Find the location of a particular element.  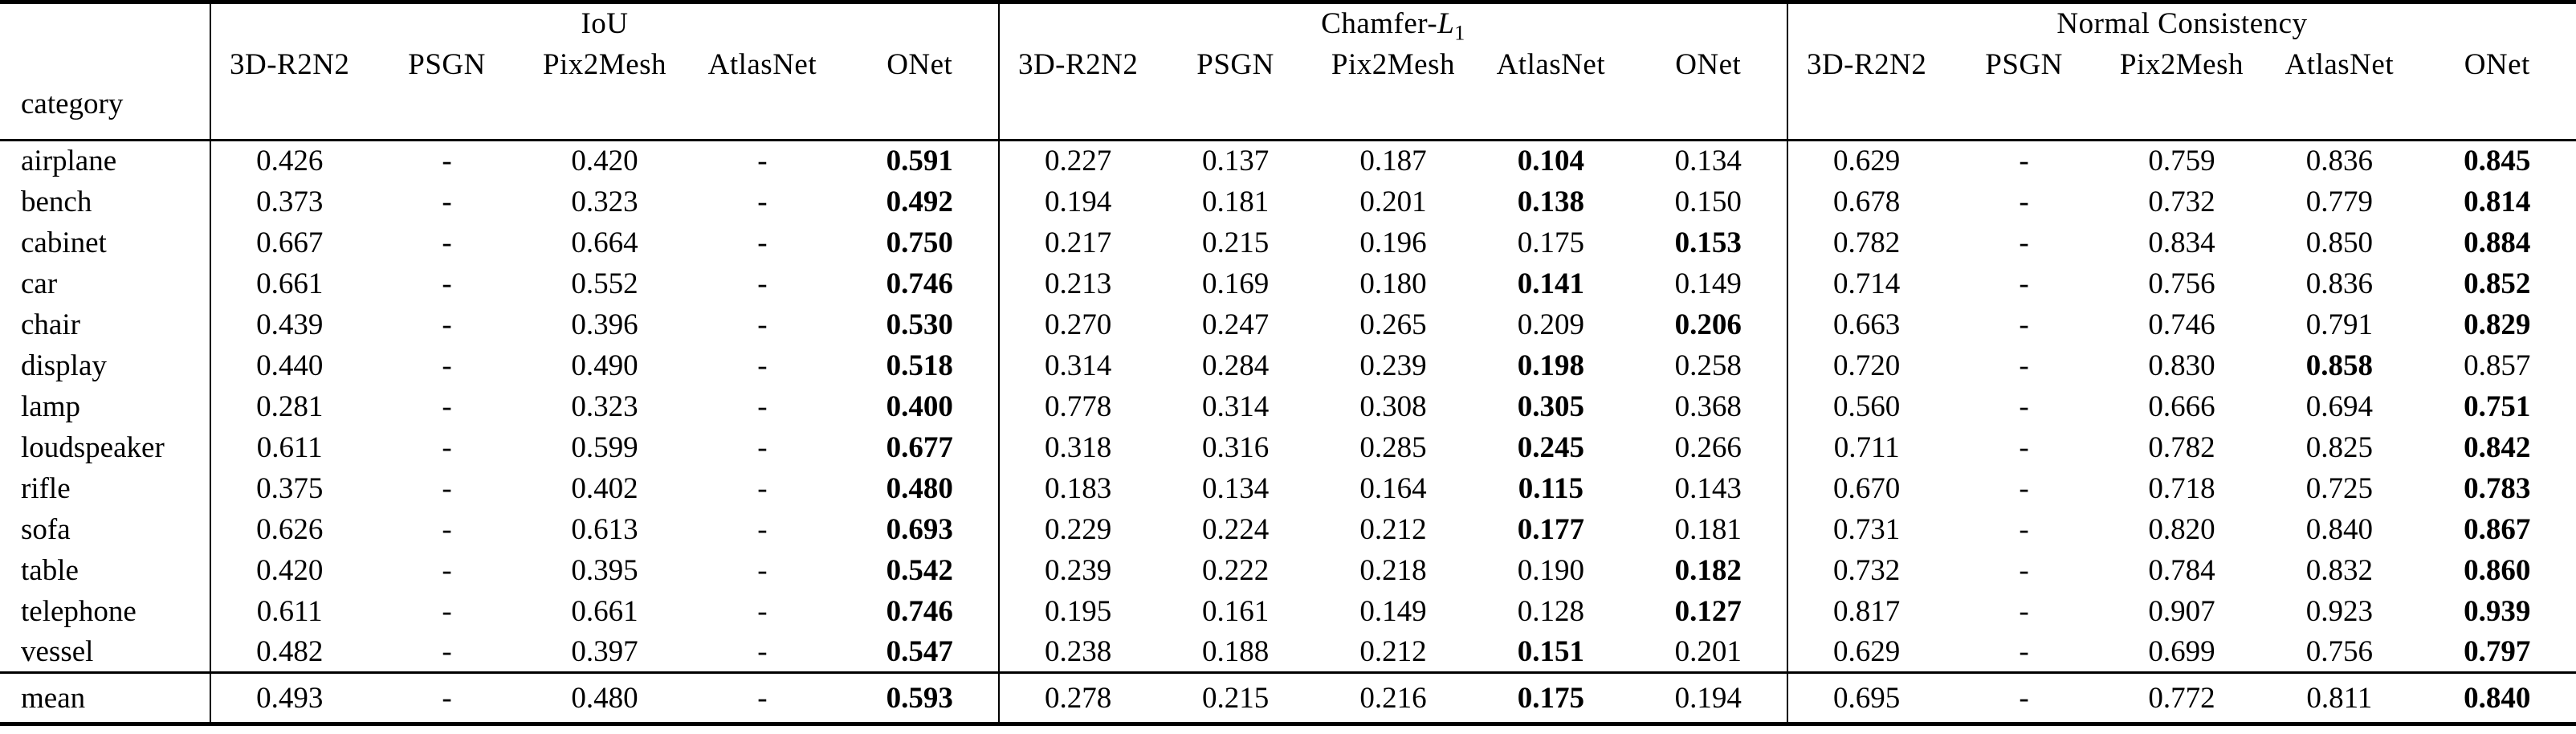

value-cell: 0.591 is located at coordinates (919, 161).